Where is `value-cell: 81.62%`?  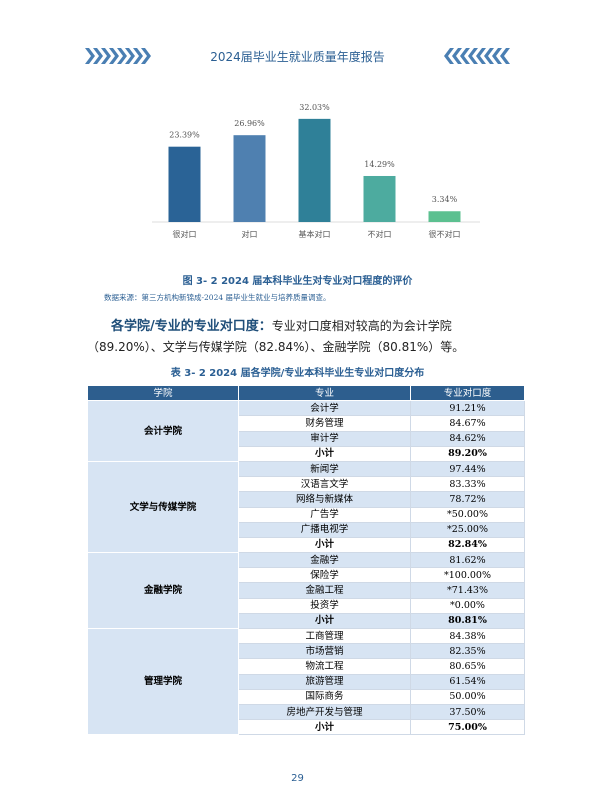
value-cell: 81.62% is located at coordinates (467, 560).